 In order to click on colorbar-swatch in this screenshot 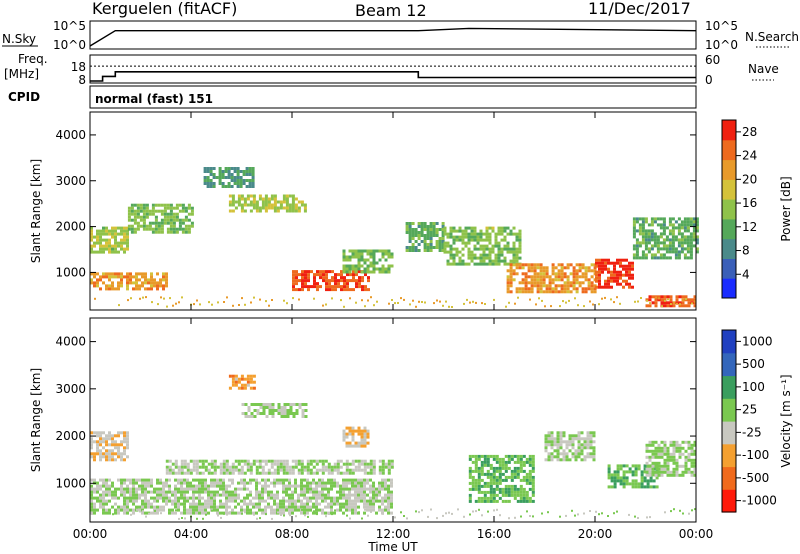, I will do `click(729, 209)`.